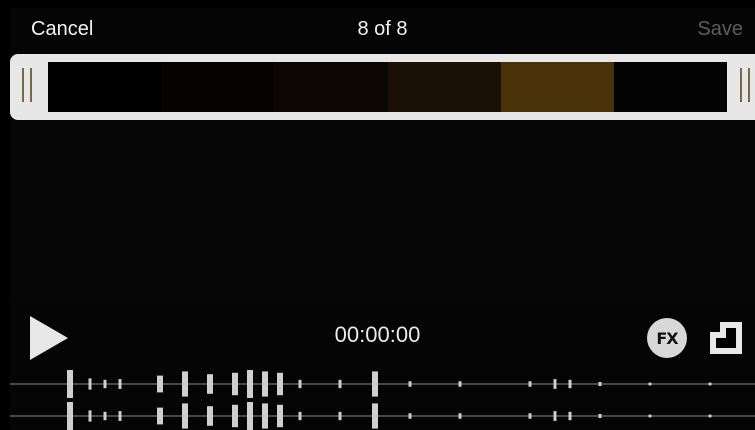 Image resolution: width=755 pixels, height=430 pixels. What do you see at coordinates (741, 85) in the screenshot?
I see `right-trim-handle` at bounding box center [741, 85].